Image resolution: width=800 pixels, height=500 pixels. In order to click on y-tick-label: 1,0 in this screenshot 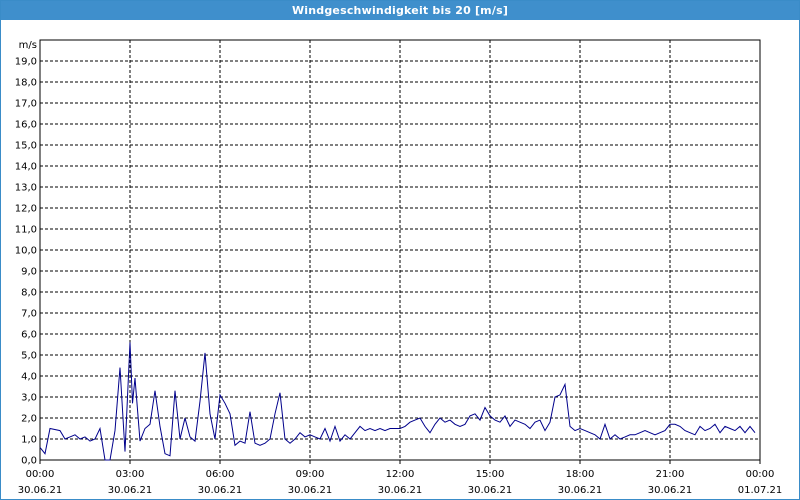, I will do `click(29, 440)`.